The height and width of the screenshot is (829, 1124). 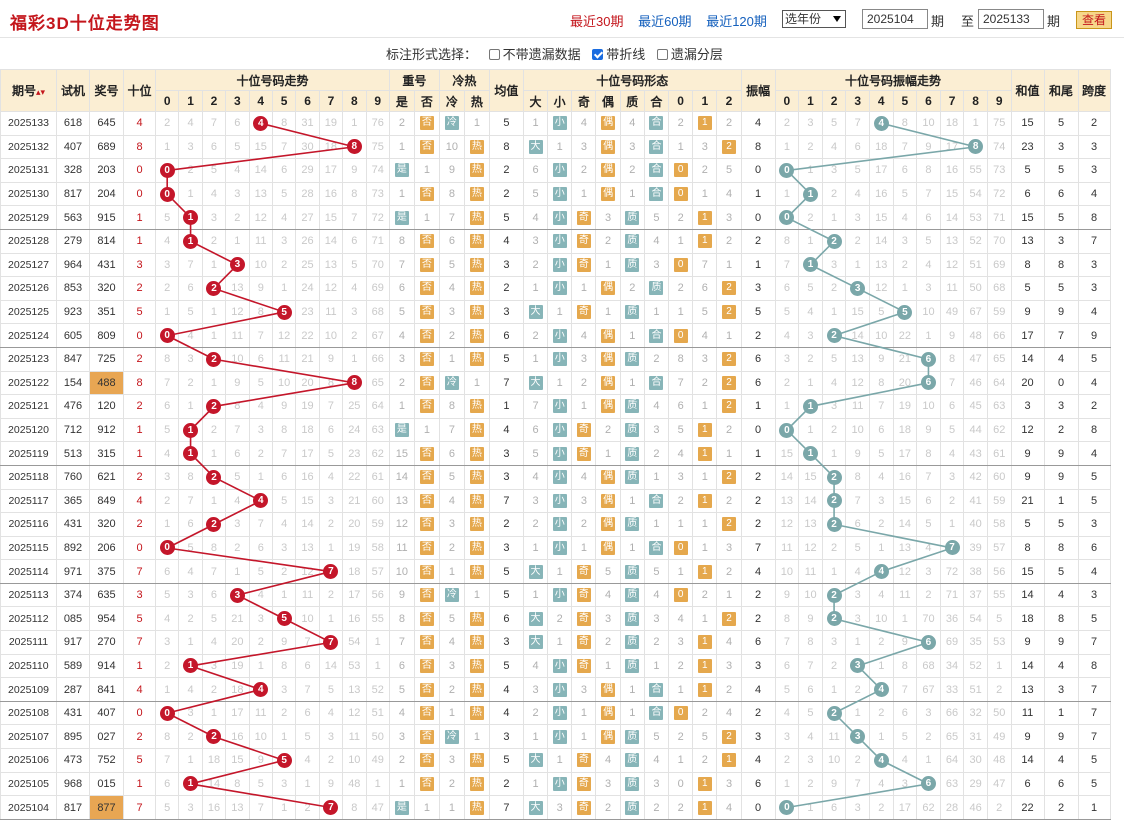 What do you see at coordinates (999, 524) in the screenshot?
I see `amp-trend-cell: 58` at bounding box center [999, 524].